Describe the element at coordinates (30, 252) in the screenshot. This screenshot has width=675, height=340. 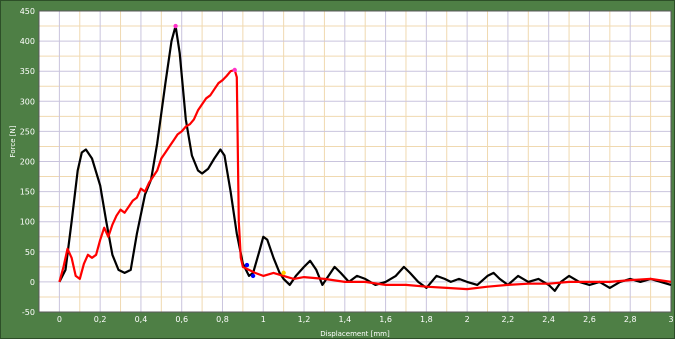
I see `y-tick-label: 50` at that location.